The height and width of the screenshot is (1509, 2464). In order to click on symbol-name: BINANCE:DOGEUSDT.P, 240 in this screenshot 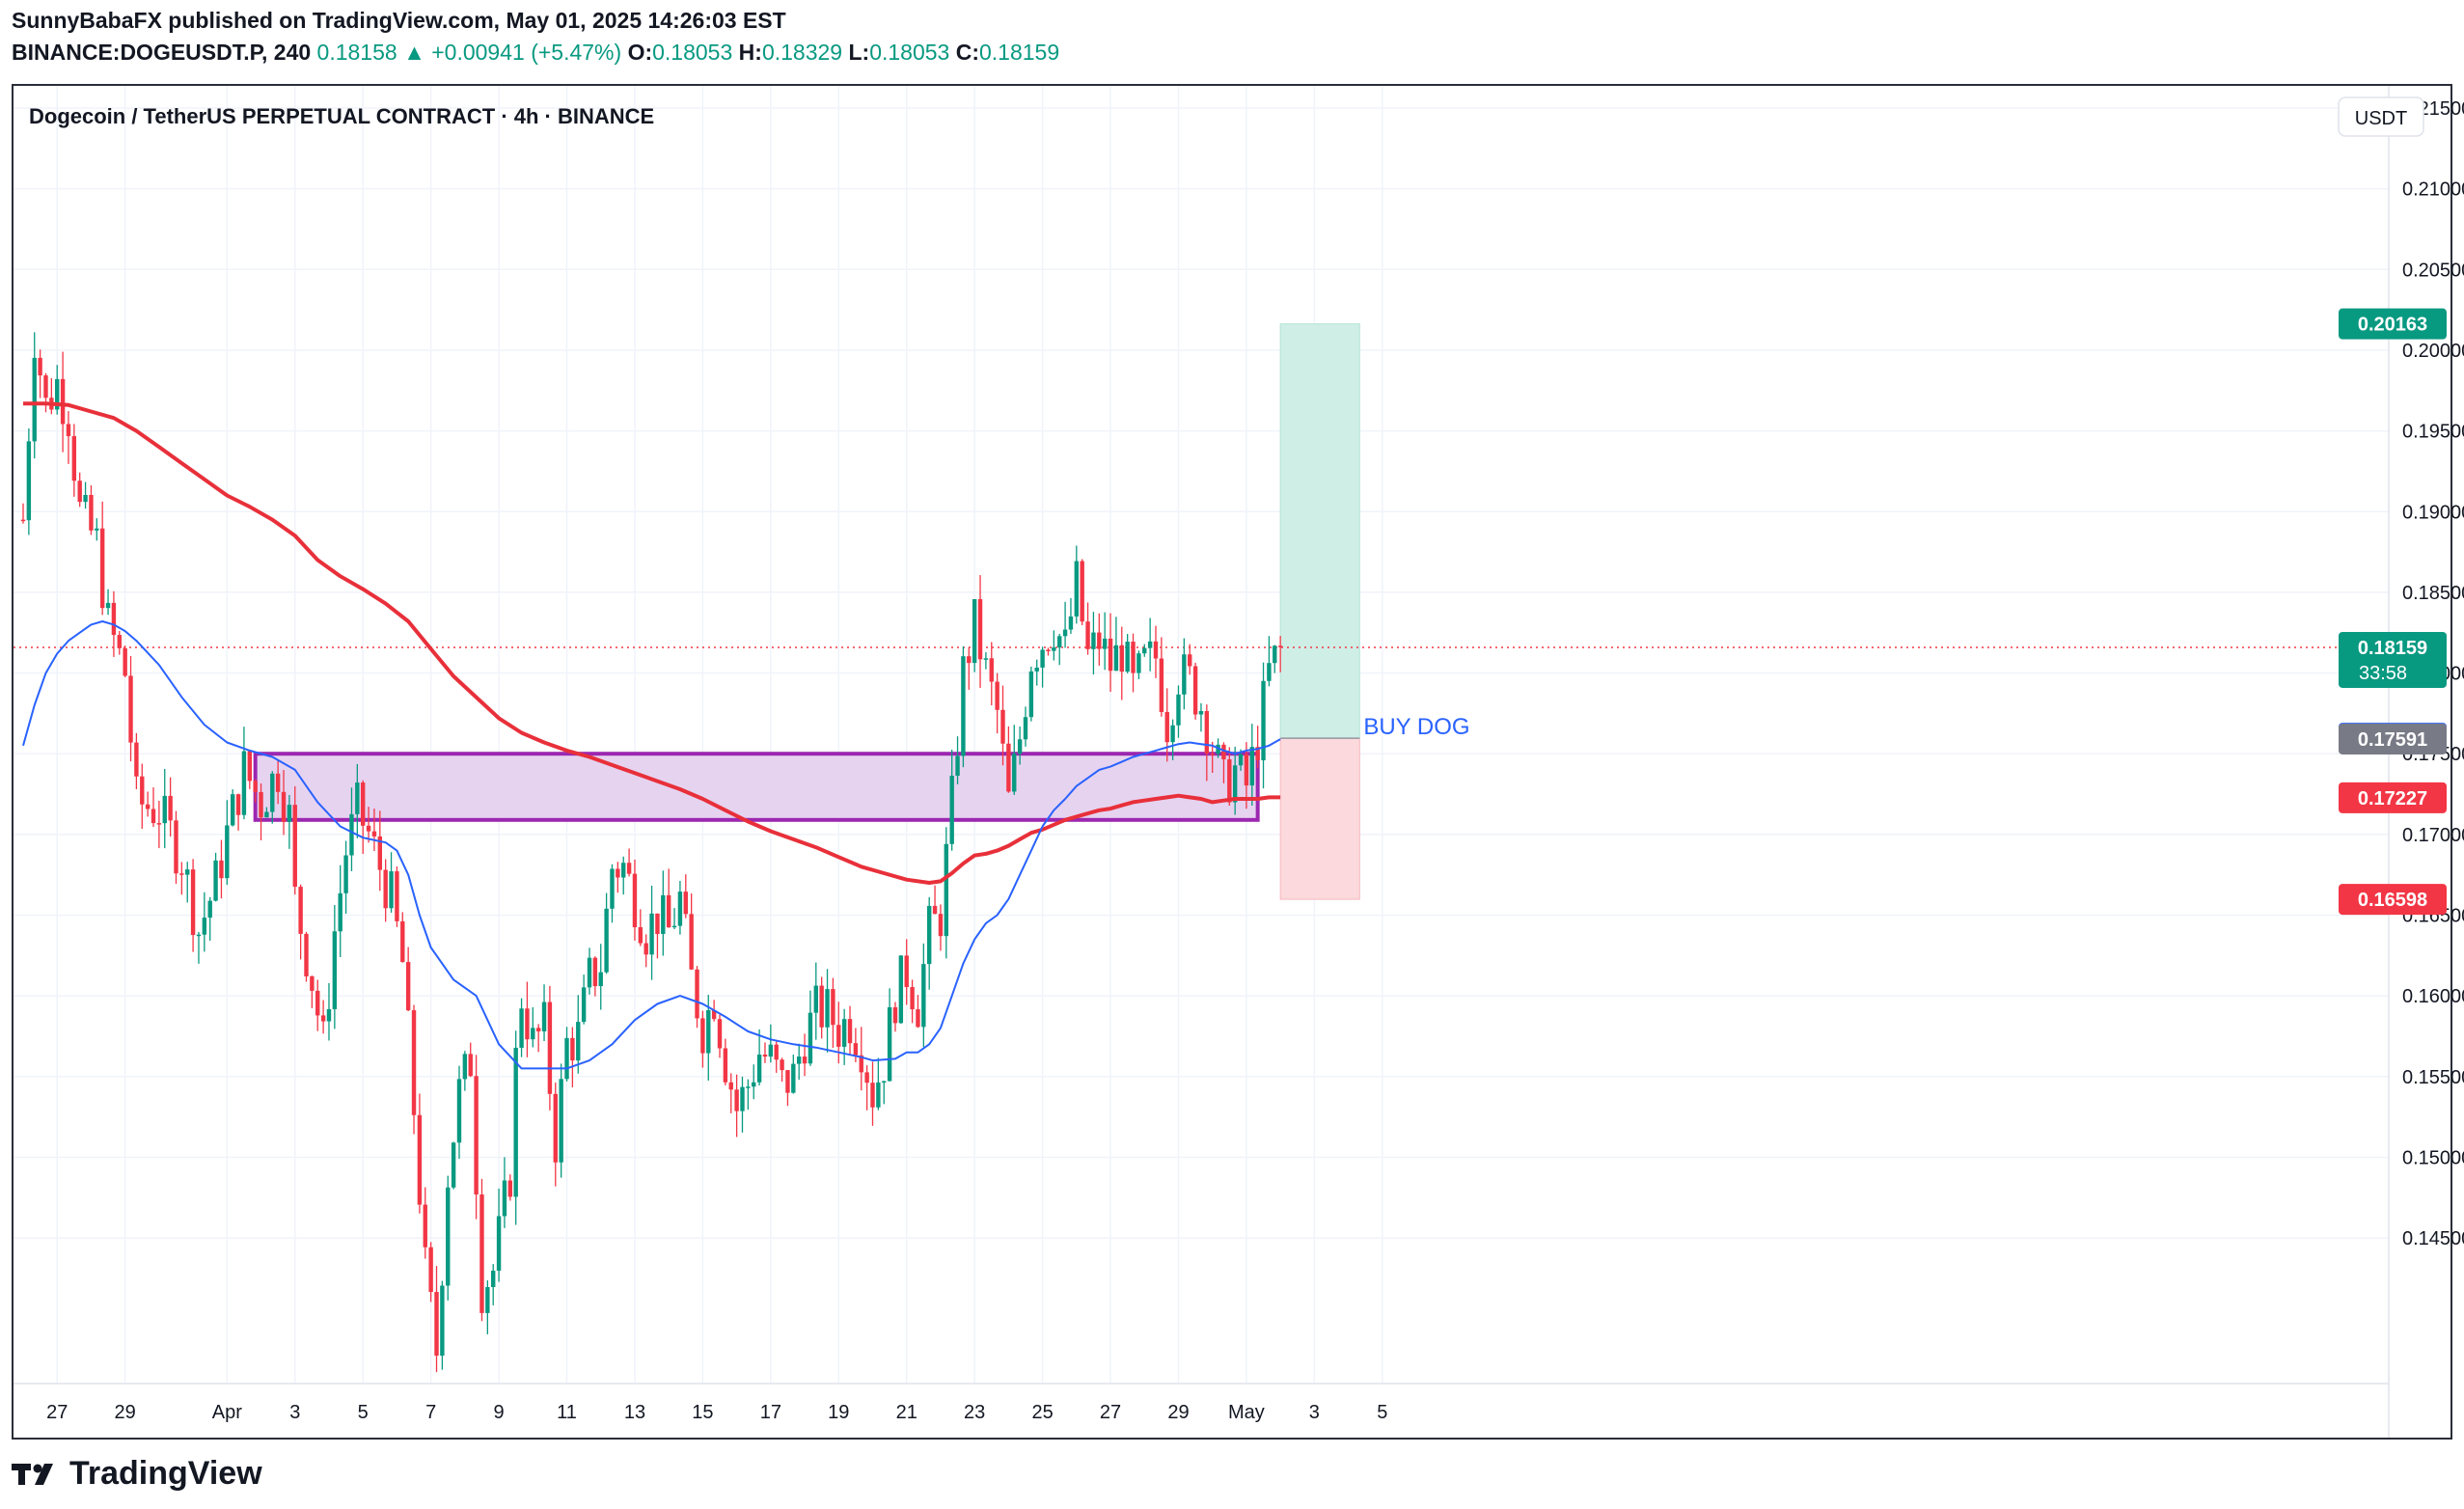, I will do `click(162, 52)`.